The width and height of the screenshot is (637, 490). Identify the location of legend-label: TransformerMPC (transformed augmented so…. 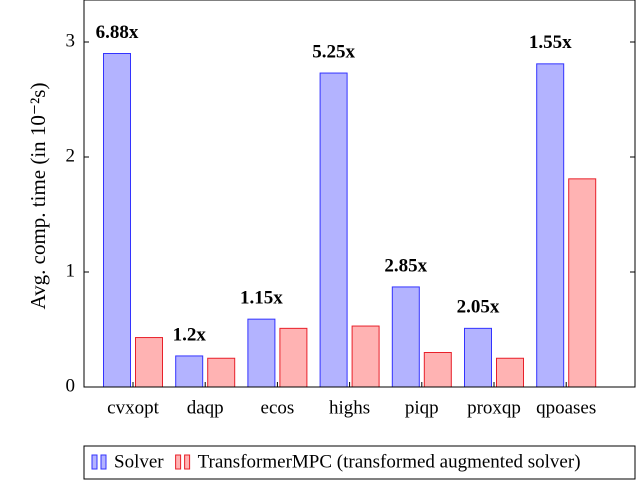
(389, 461).